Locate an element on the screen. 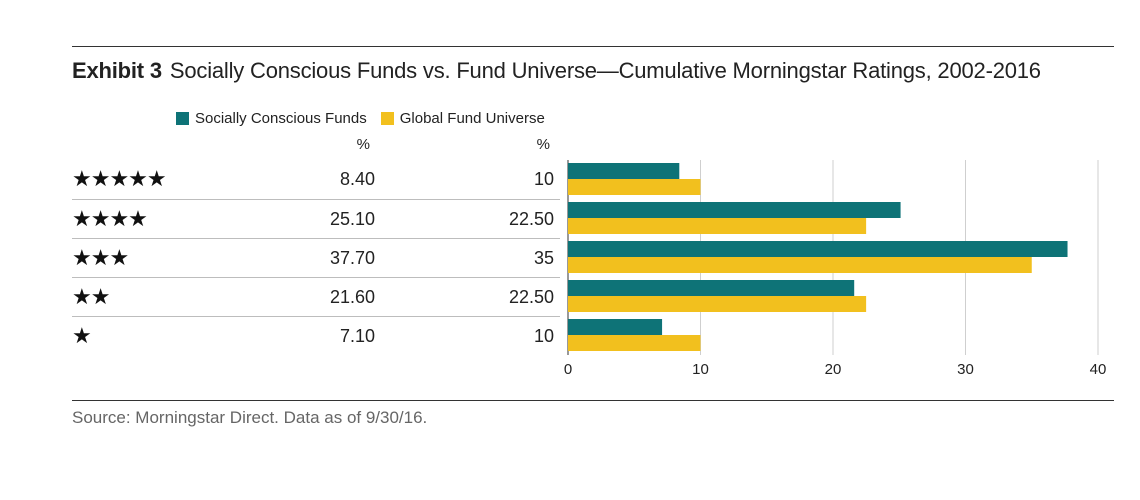  legend-item-socially-conscious: Socially Conscious Funds is located at coordinates (271, 118).